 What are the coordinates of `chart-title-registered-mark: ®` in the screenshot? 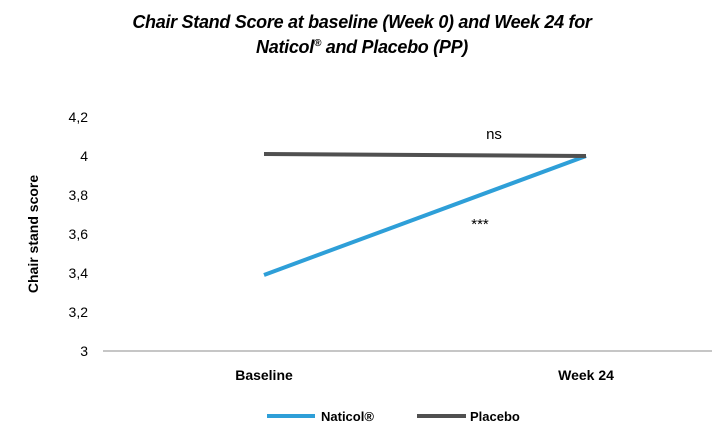 It's located at (317, 43).